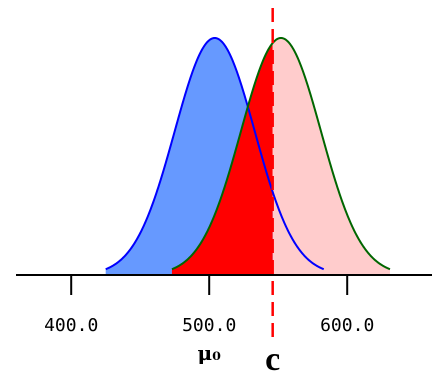  What do you see at coordinates (209, 305) in the screenshot?
I see `x-axis-ticks: 400.0 500.0 600.0` at bounding box center [209, 305].